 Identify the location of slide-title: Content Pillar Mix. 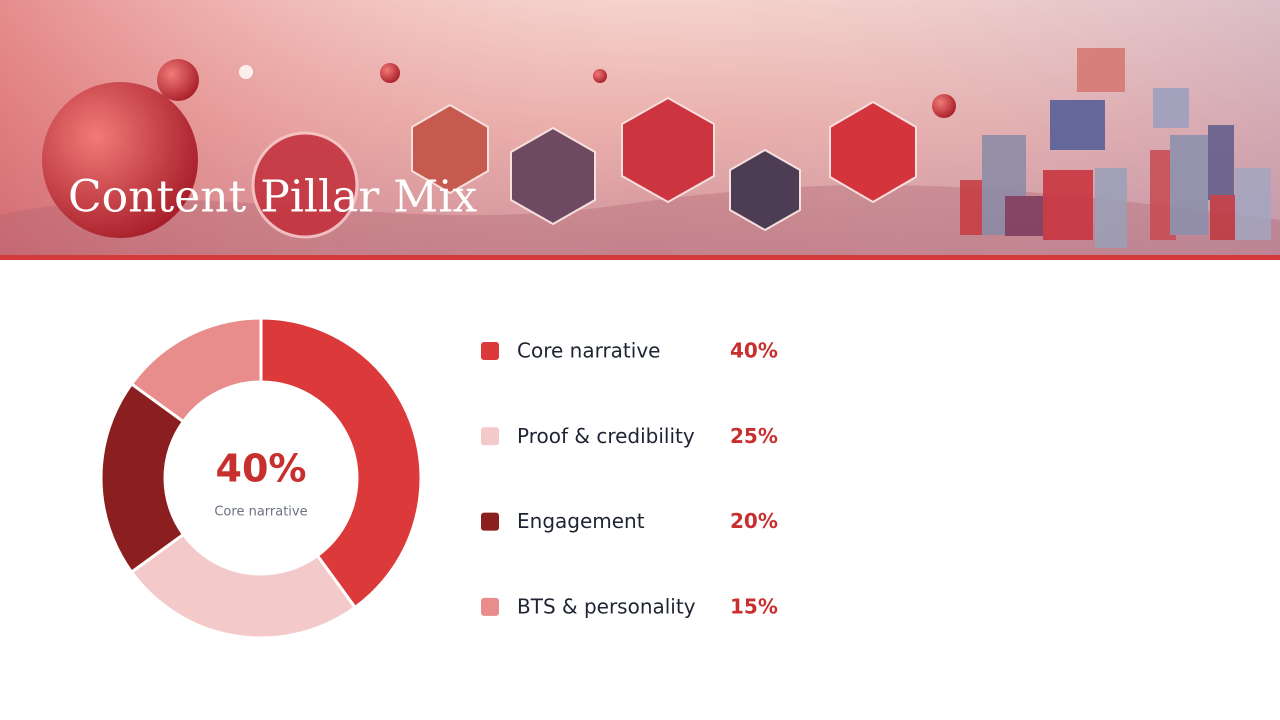
(272, 197).